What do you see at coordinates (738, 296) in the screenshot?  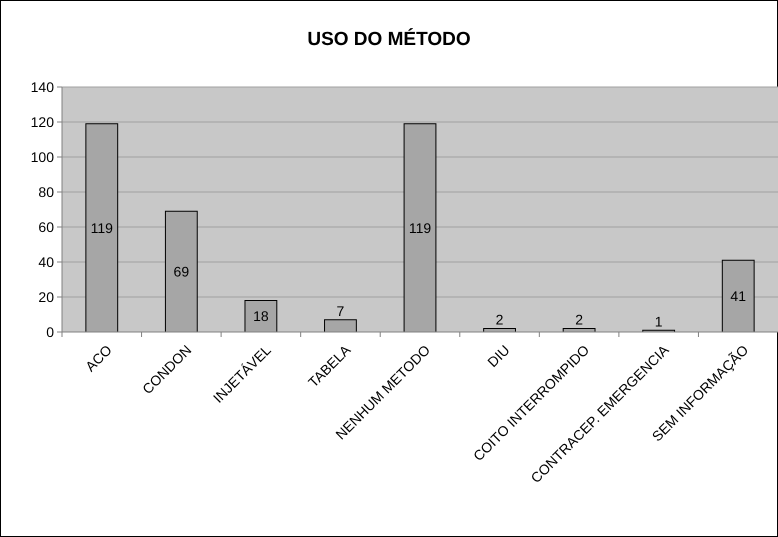 I see `data-label: 41` at bounding box center [738, 296].